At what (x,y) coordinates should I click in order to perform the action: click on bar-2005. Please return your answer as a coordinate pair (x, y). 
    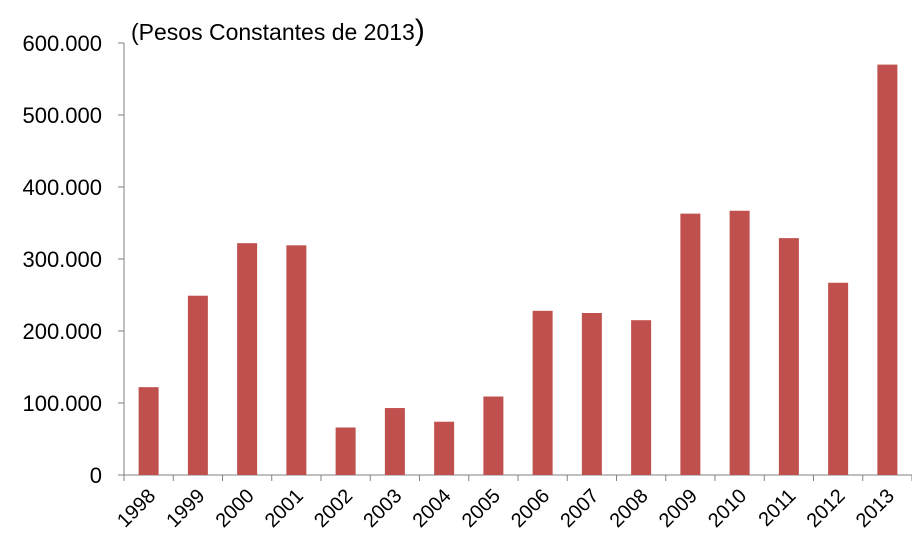
    Looking at the image, I should click on (493, 435).